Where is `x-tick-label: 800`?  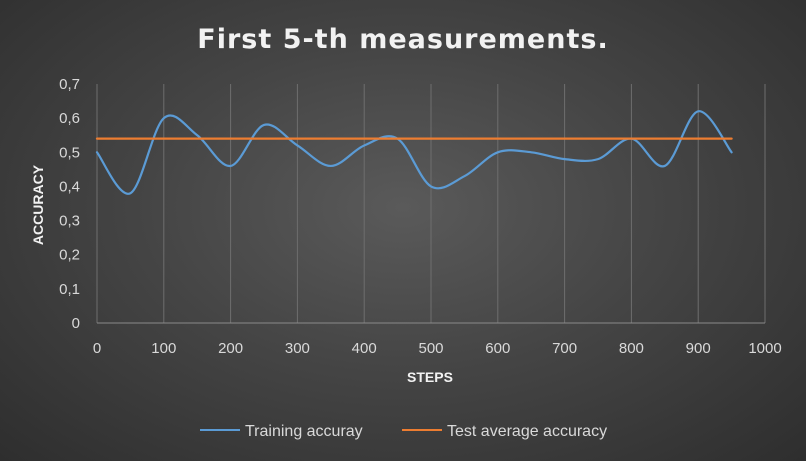 x-tick-label: 800 is located at coordinates (631, 348).